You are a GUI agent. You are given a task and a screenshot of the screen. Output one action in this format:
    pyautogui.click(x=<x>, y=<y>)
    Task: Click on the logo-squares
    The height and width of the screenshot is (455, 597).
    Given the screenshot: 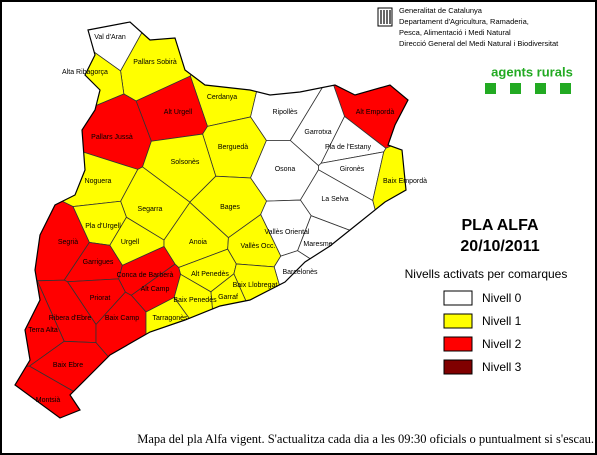 What is the action you would take?
    pyautogui.click(x=528, y=88)
    